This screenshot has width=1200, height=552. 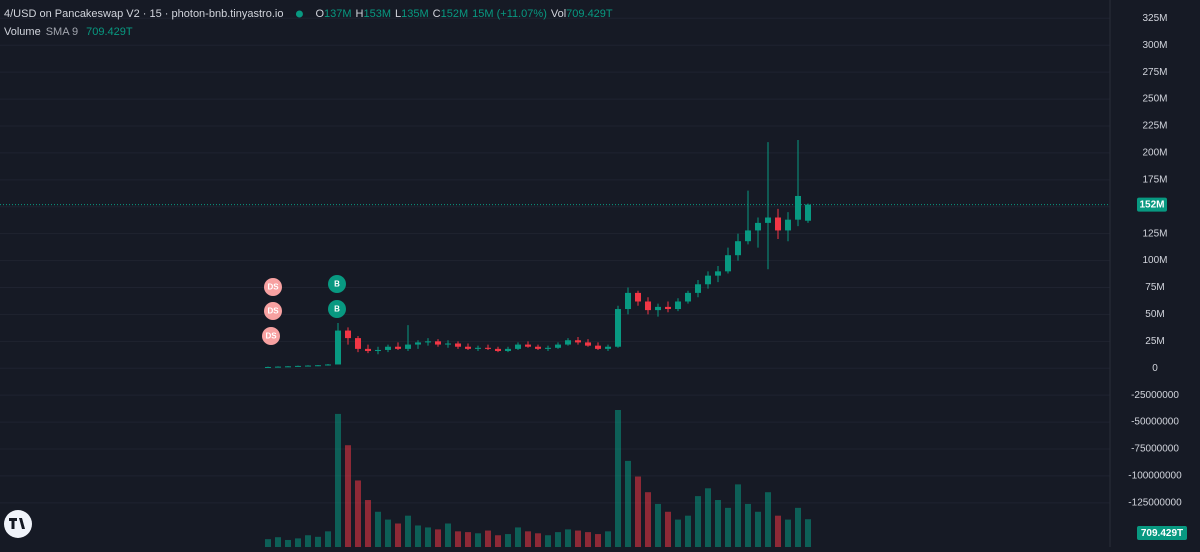 What do you see at coordinates (1154, 179) in the screenshot?
I see `y-tick-label: 175M` at bounding box center [1154, 179].